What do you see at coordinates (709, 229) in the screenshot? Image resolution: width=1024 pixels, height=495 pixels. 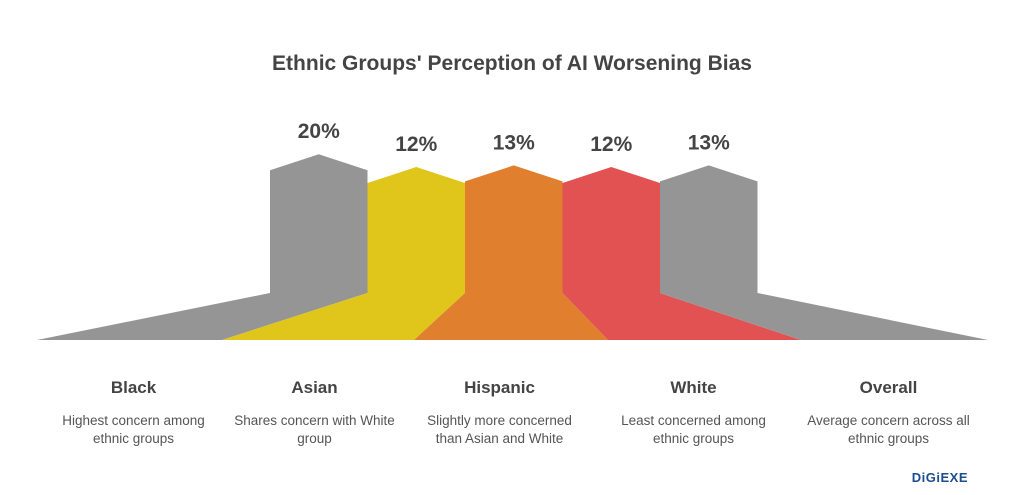 I see `bar-overall` at bounding box center [709, 229].